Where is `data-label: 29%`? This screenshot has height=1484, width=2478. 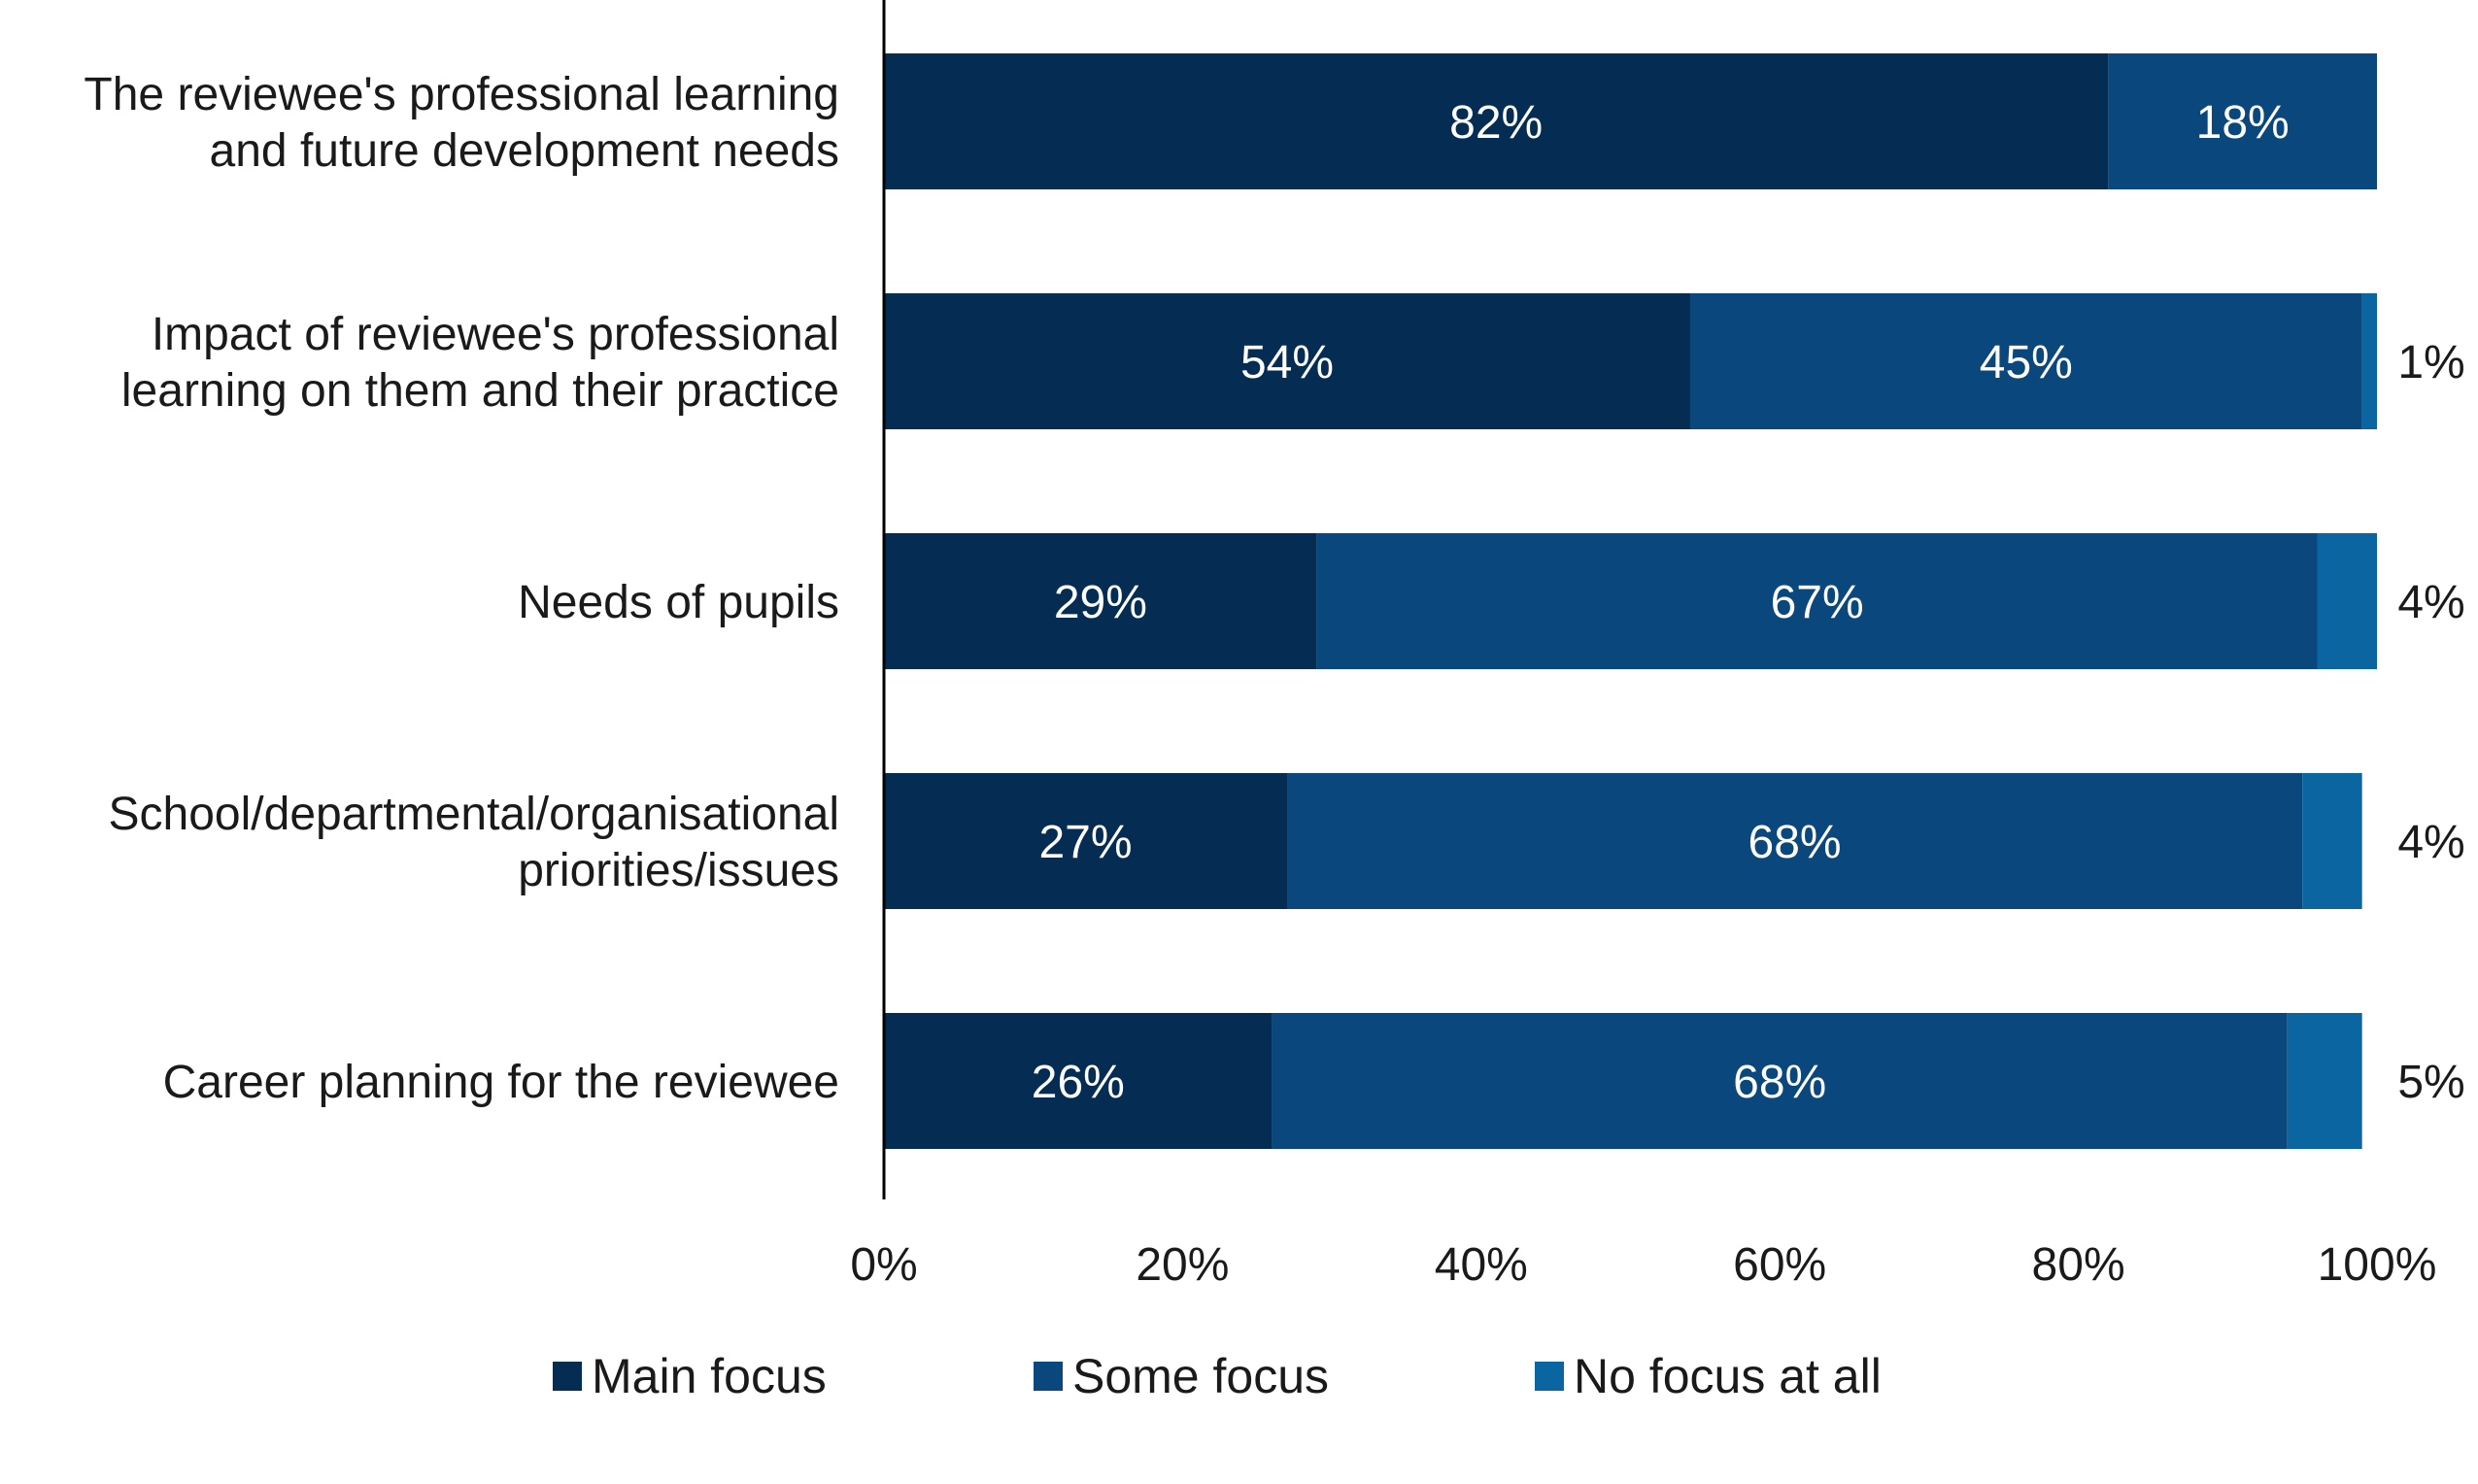 data-label: 29% is located at coordinates (1100, 603).